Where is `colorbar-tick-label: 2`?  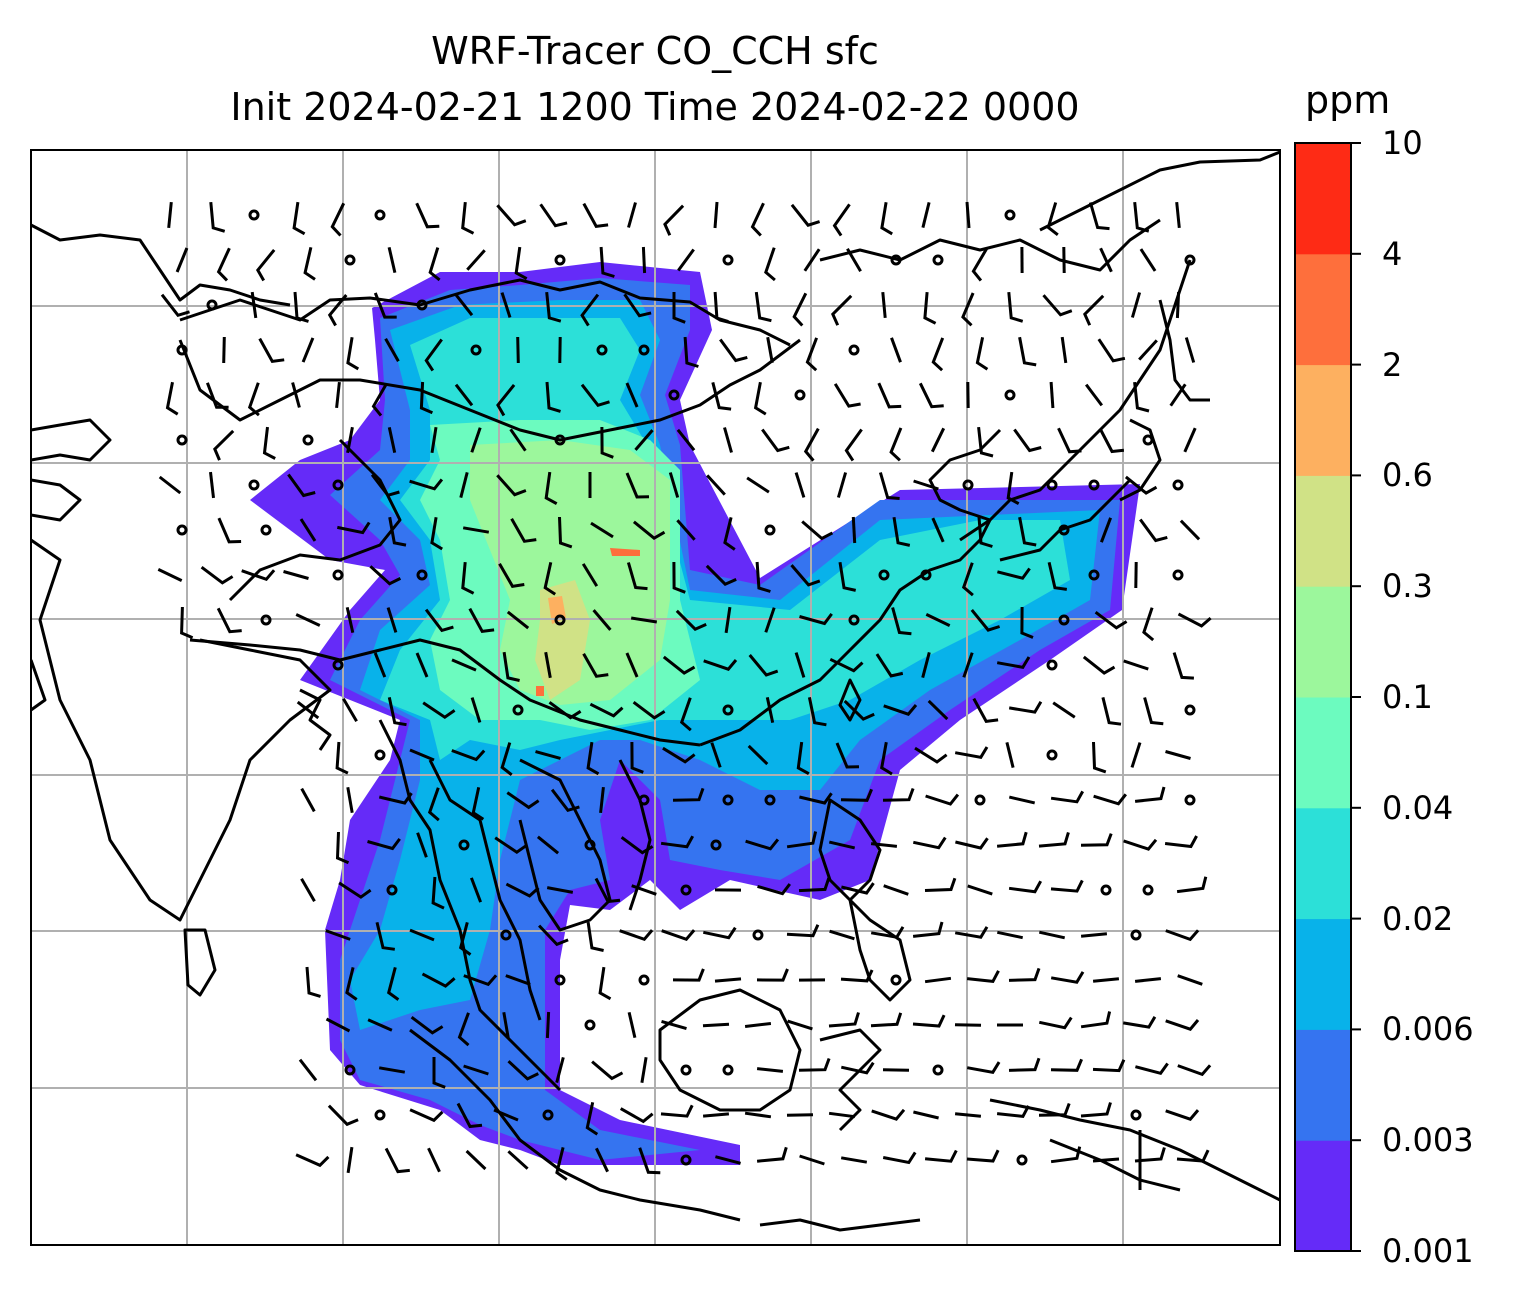
colorbar-tick-label: 2 is located at coordinates (1392, 364).